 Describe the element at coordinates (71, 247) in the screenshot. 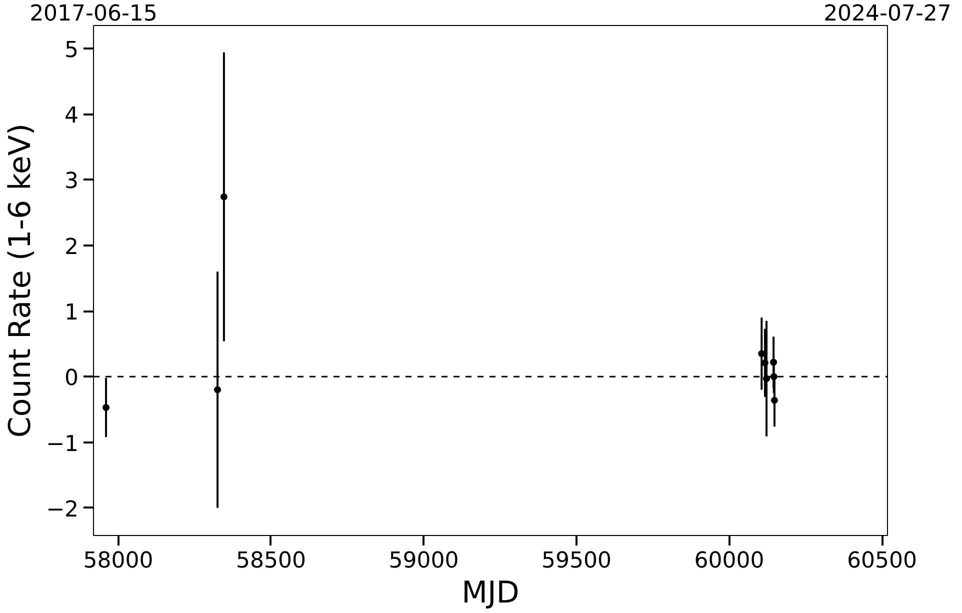

I see `y-tick-label: 2` at that location.